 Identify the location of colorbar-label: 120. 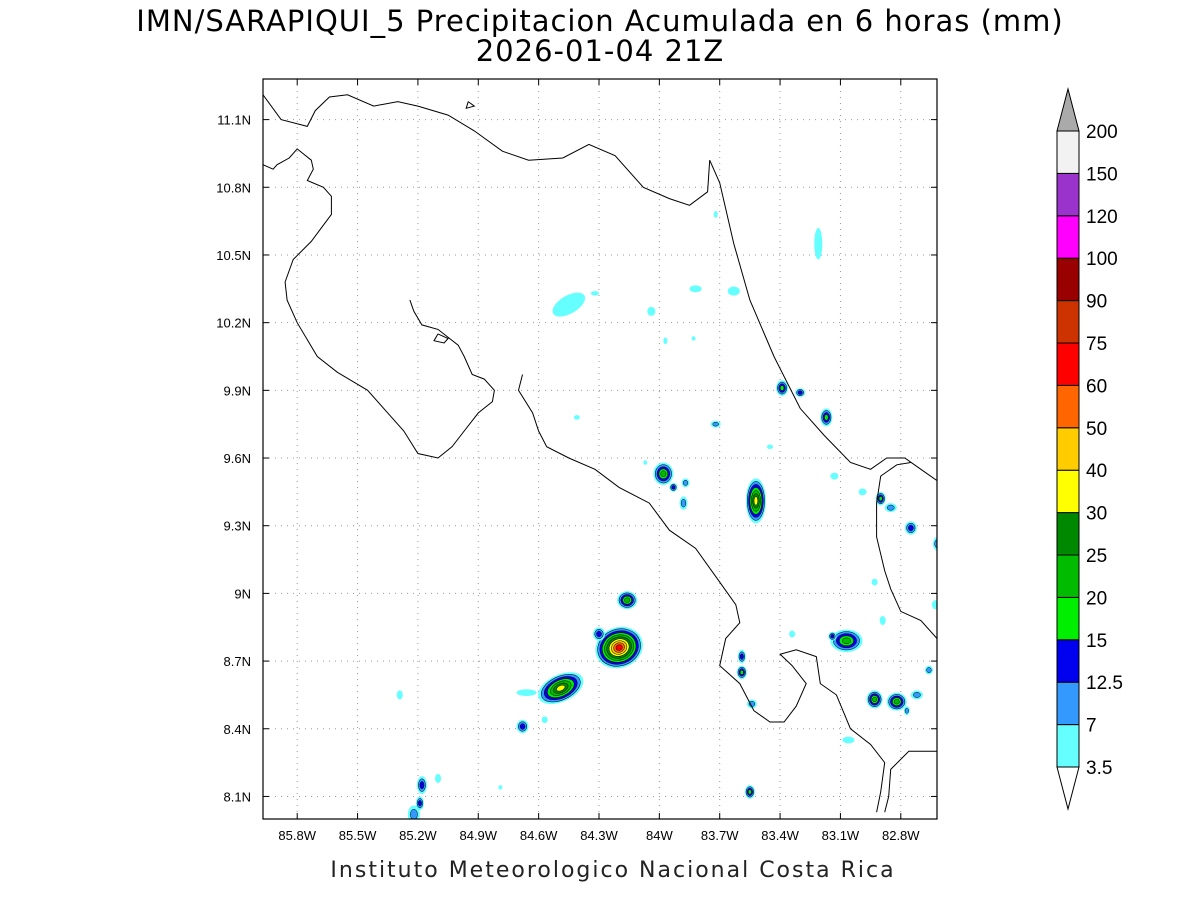
(1102, 217).